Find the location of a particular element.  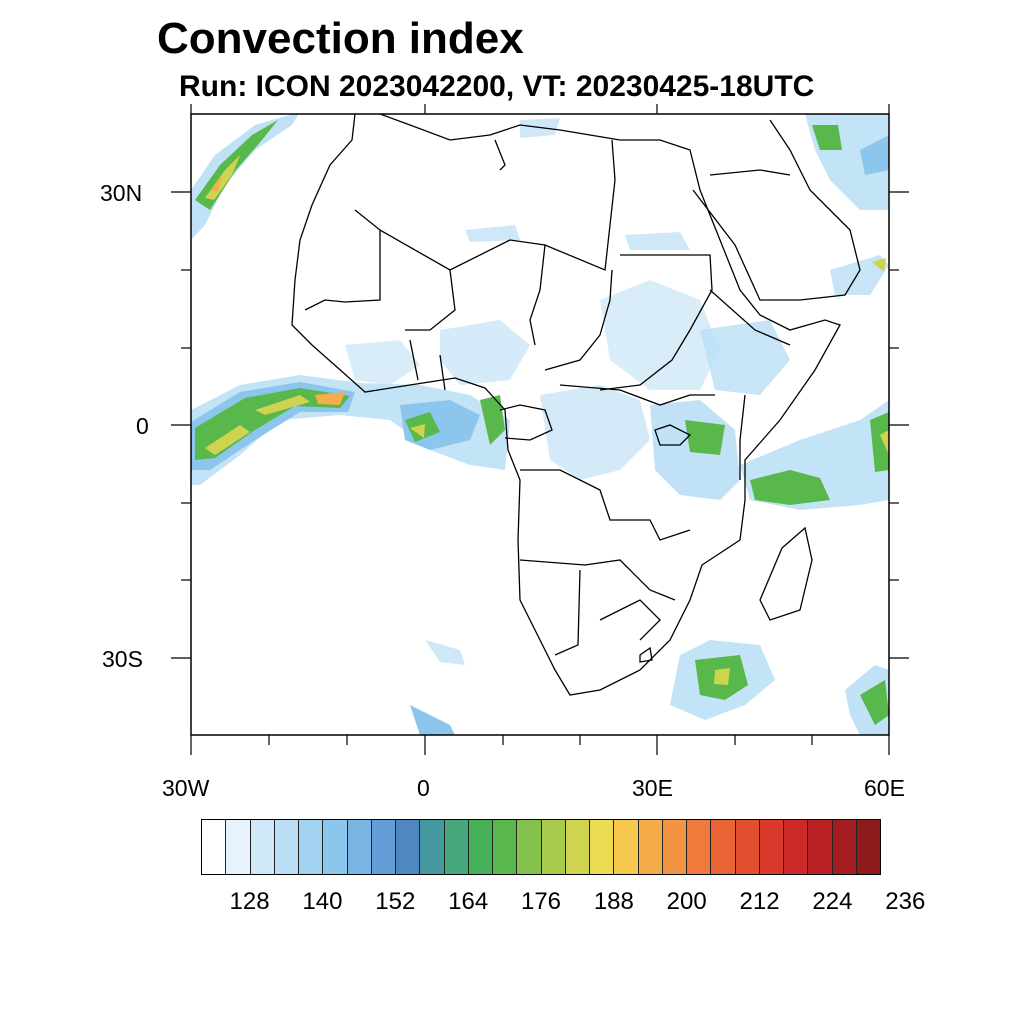

lon-label-30e: 30E is located at coordinates (652, 788).